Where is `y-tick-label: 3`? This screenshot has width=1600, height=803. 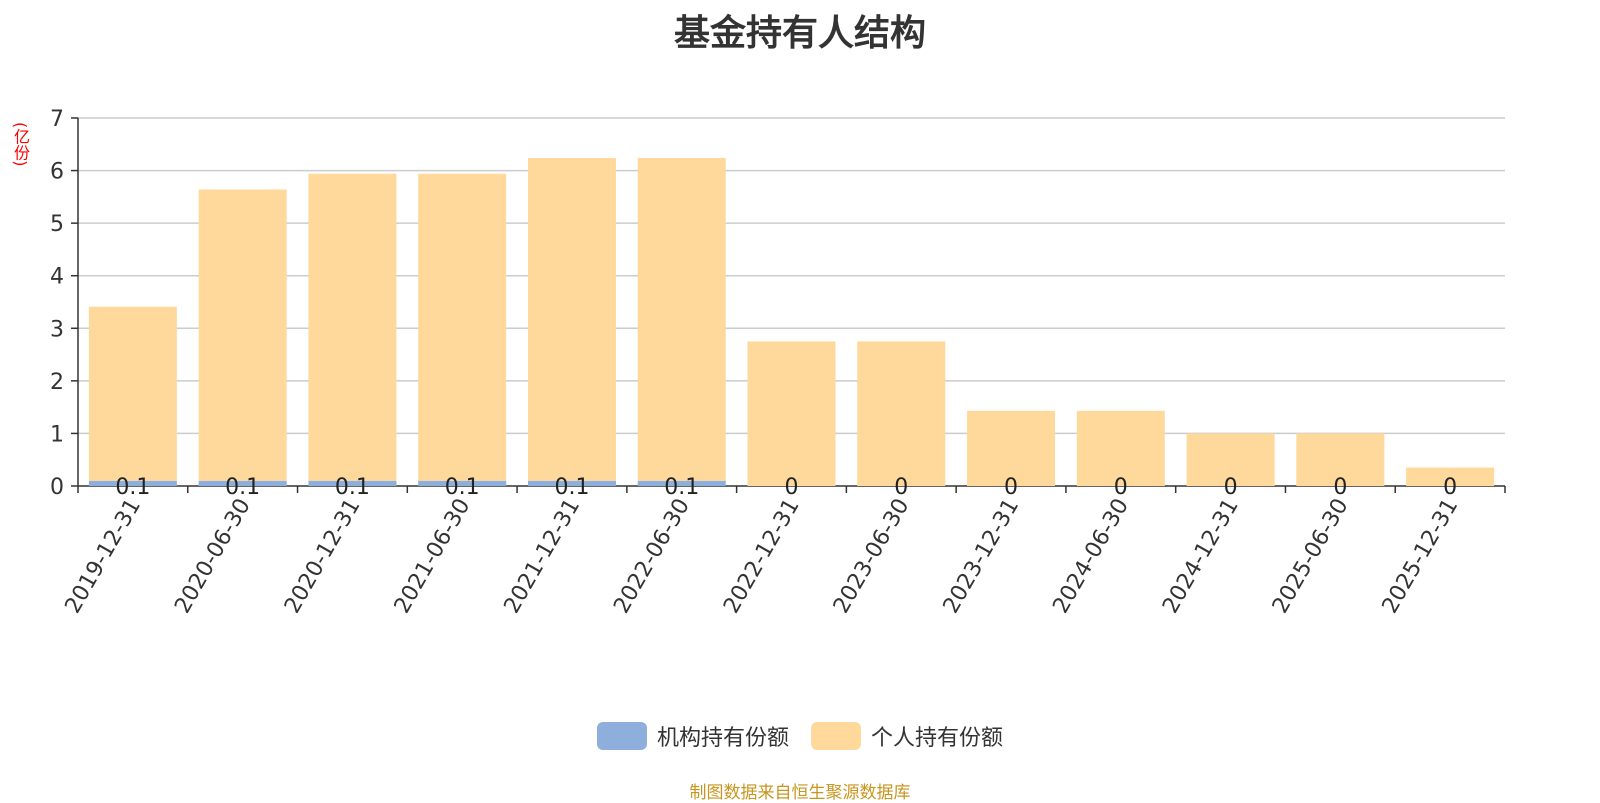 y-tick-label: 3 is located at coordinates (57, 329).